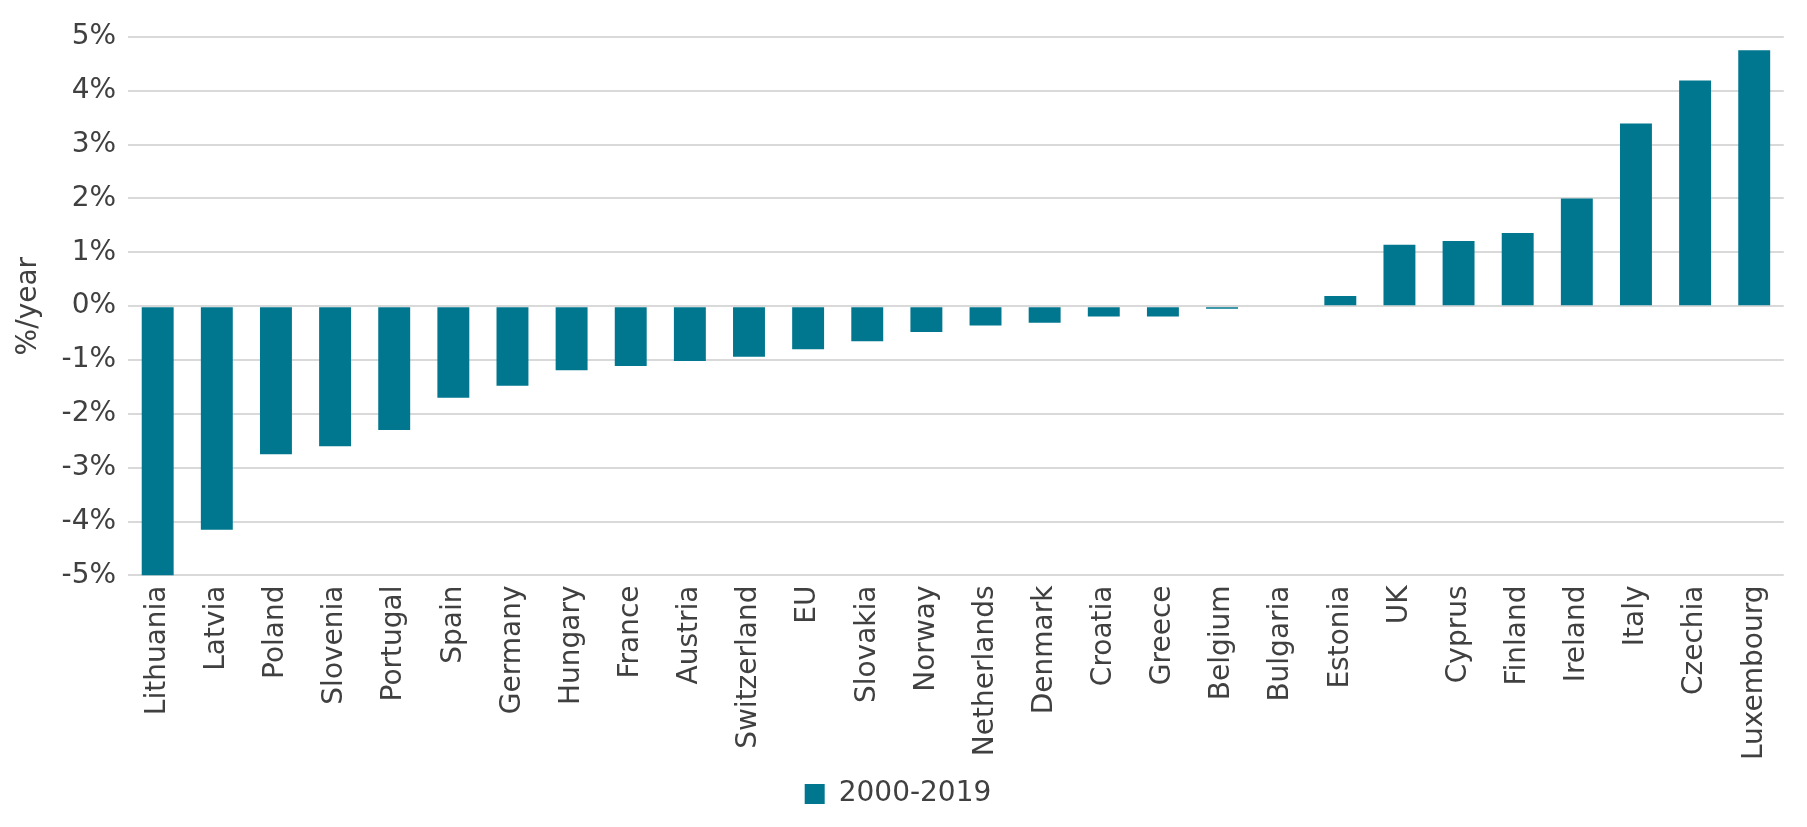 The height and width of the screenshot is (827, 1807). I want to click on x-tick-label: Italy, so click(1634, 616).